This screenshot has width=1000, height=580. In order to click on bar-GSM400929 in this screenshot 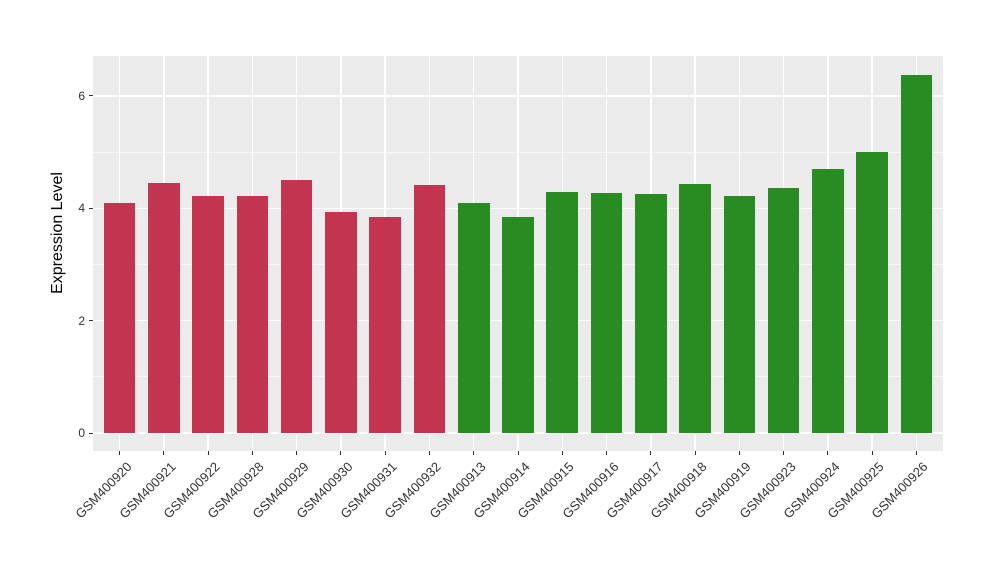, I will do `click(296, 307)`.